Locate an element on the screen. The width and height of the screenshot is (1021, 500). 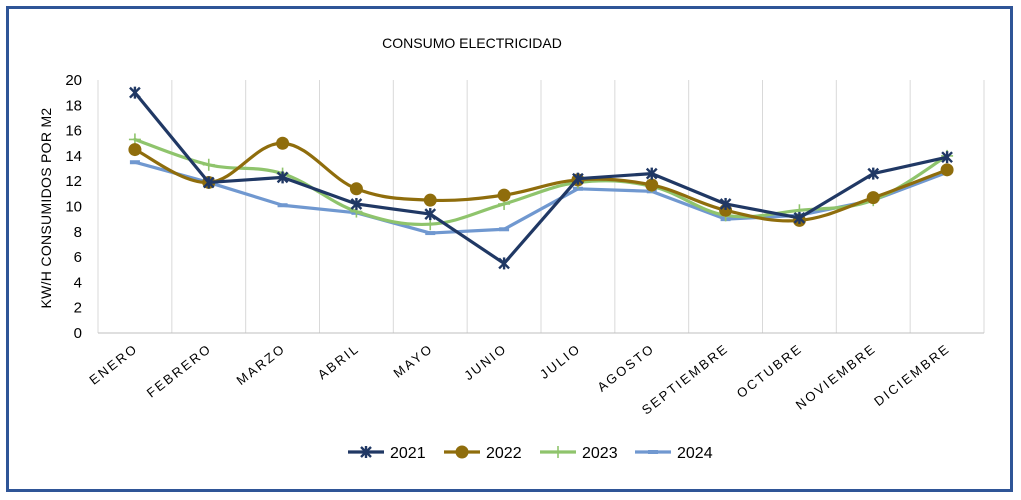
y-tick-label: 10 is located at coordinates (73, 207).